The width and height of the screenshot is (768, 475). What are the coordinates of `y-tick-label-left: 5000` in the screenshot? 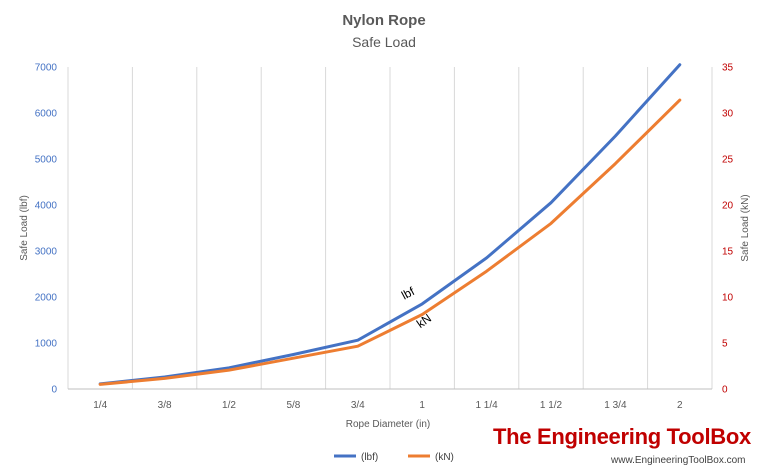 It's located at (46, 160).